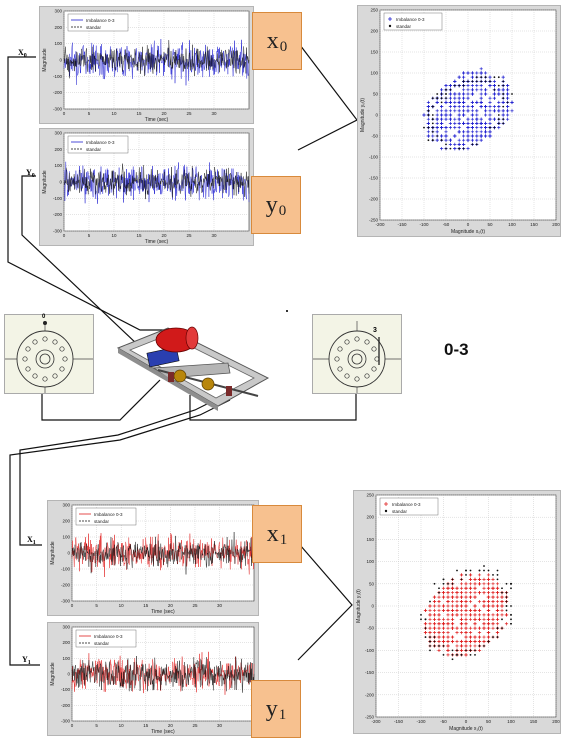 Image resolution: width=562 pixels, height=740 pixels. I want to click on legend-label: Imbalance 0-3, so click(100, 20).